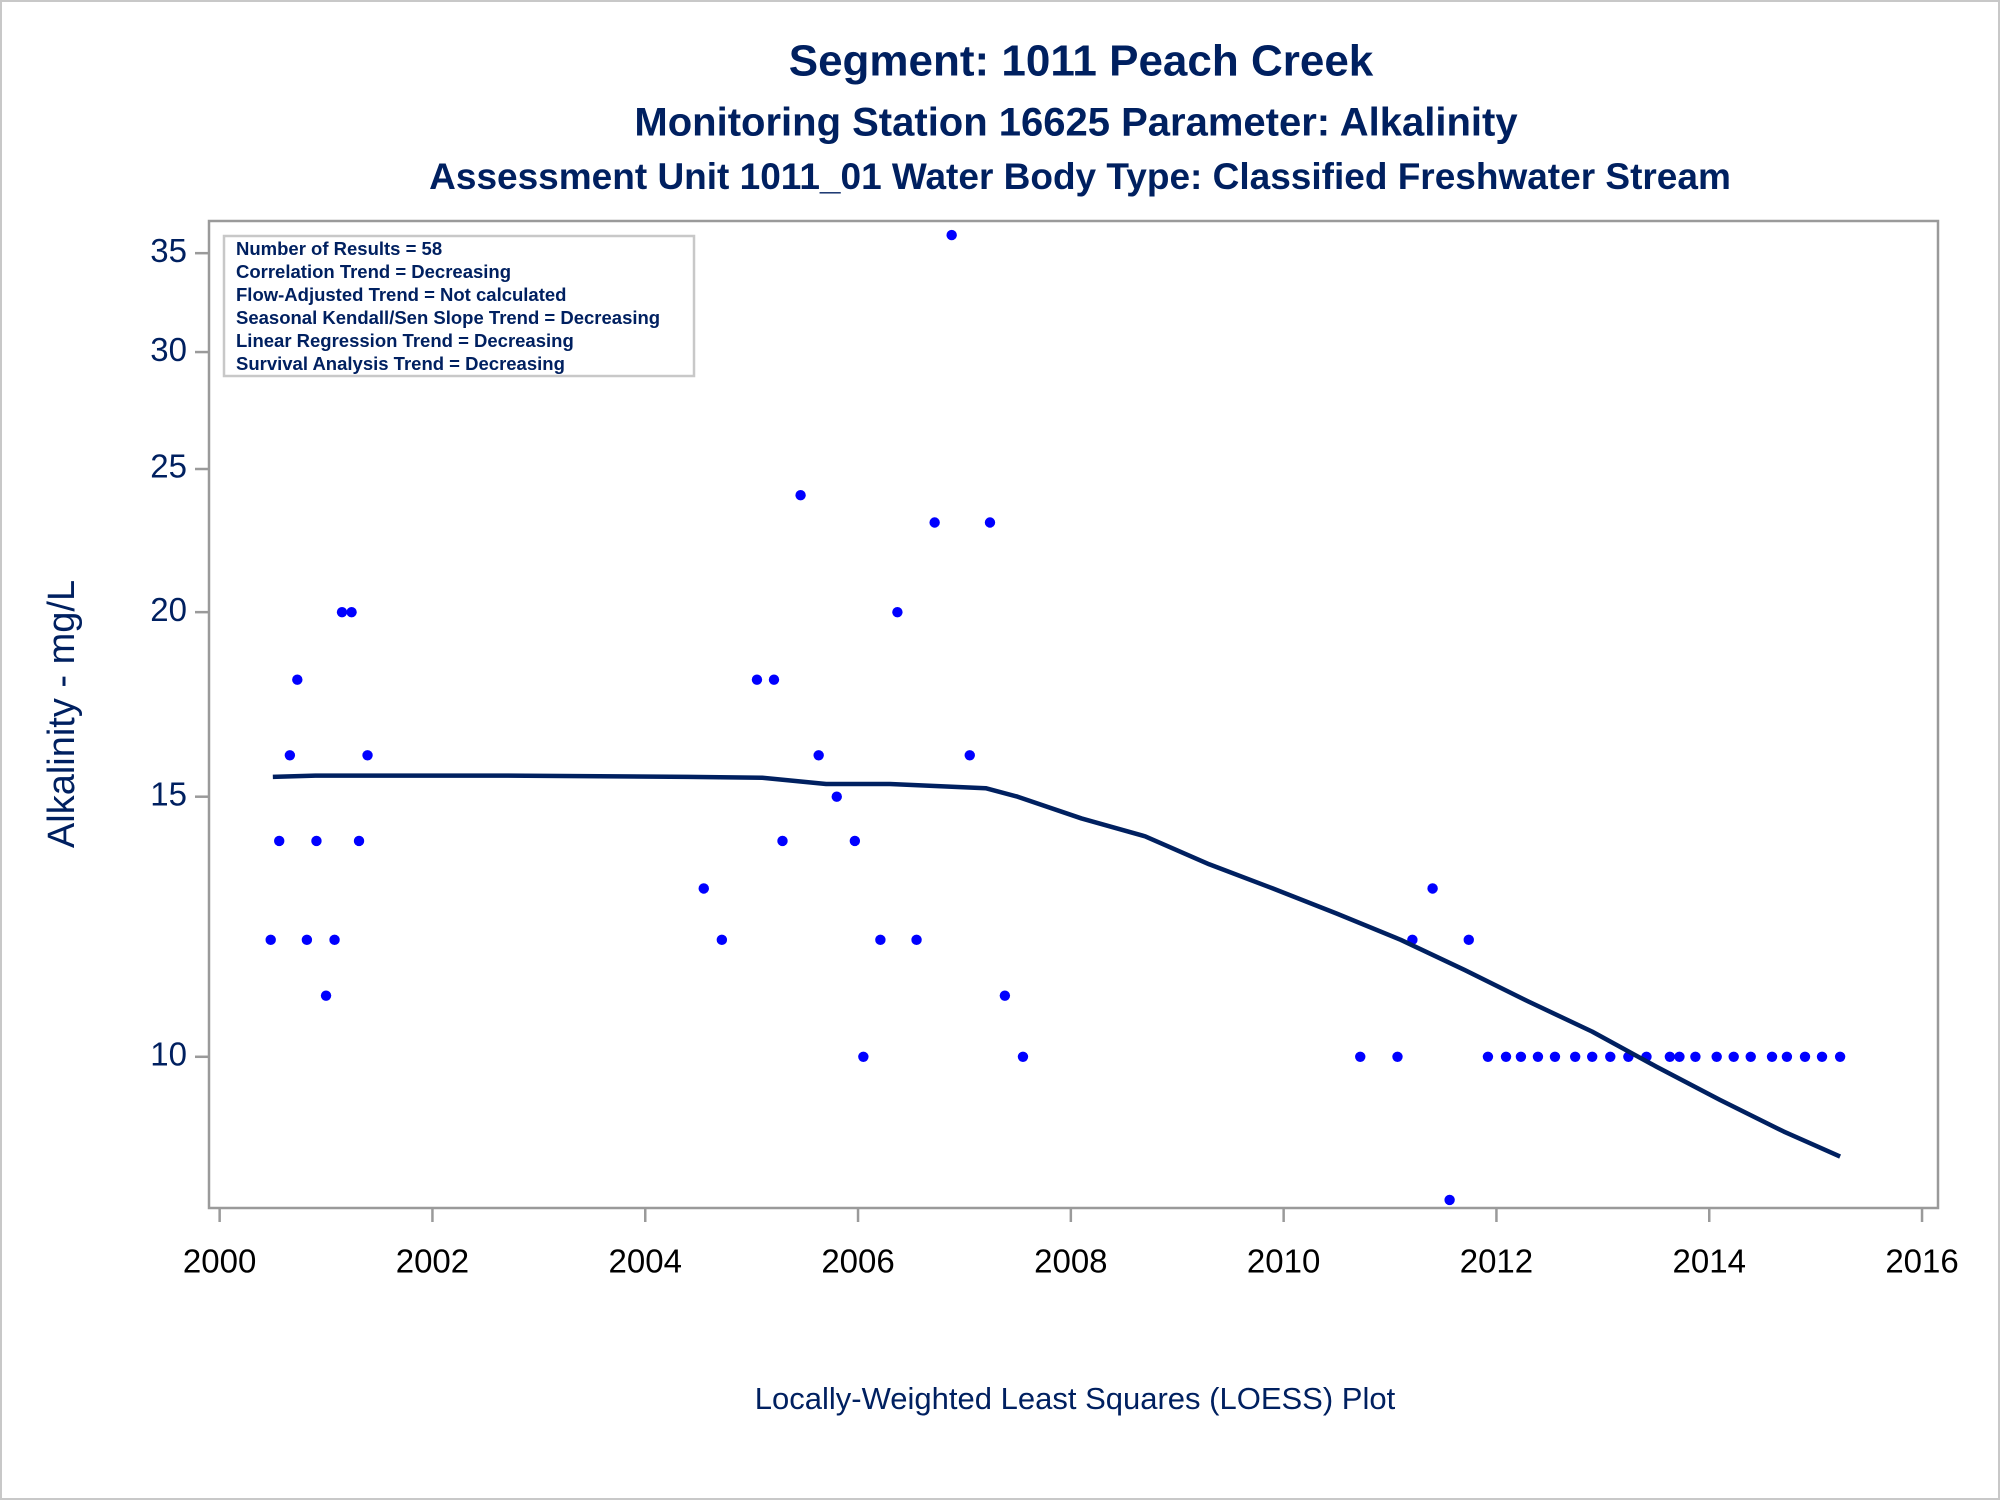 The image size is (2000, 1500). Describe the element at coordinates (168, 793) in the screenshot. I see `y-tick-label: 15` at that location.